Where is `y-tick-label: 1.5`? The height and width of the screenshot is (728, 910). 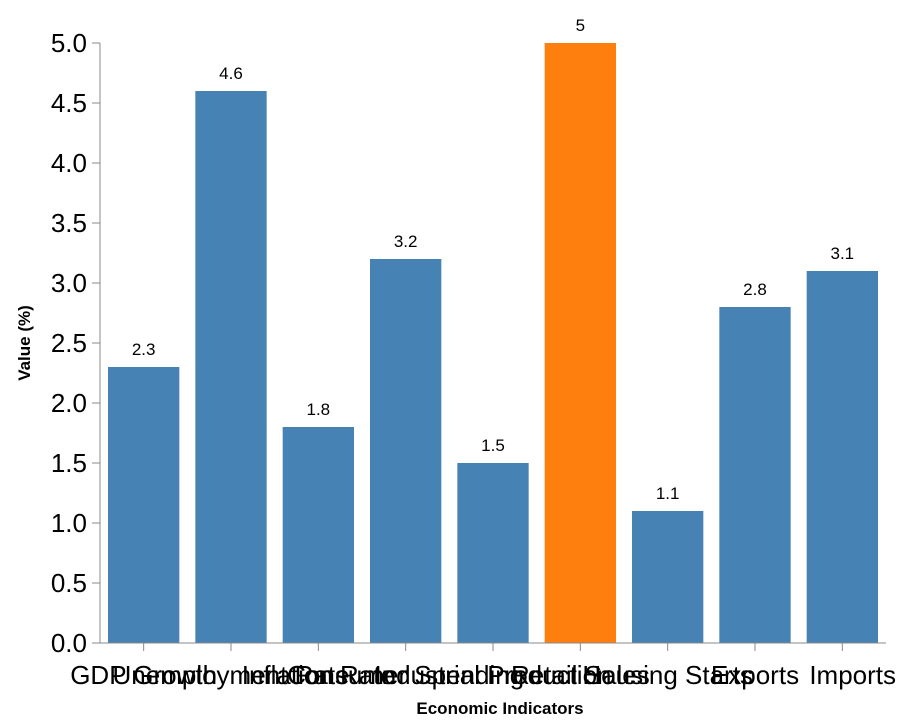 y-tick-label: 1.5 is located at coordinates (69, 463).